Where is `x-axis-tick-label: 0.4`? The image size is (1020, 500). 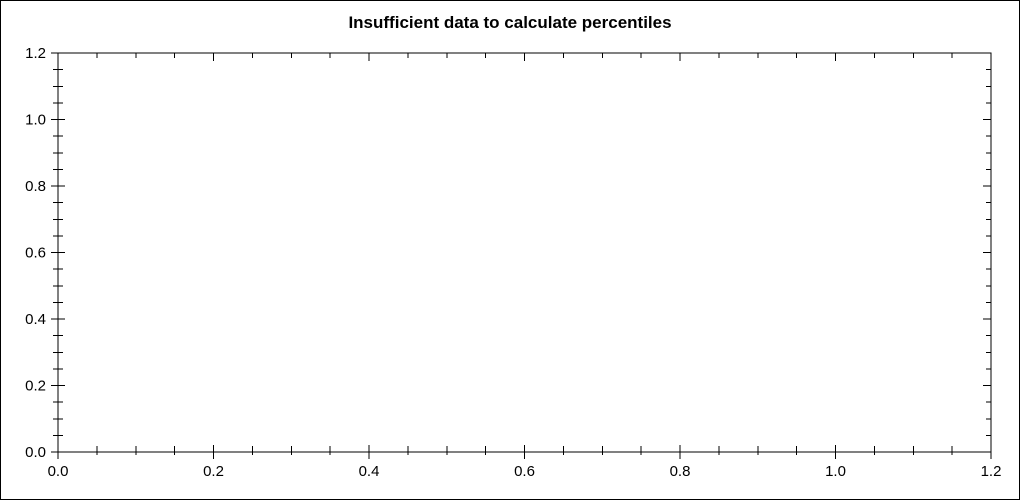 x-axis-tick-label: 0.4 is located at coordinates (369, 471).